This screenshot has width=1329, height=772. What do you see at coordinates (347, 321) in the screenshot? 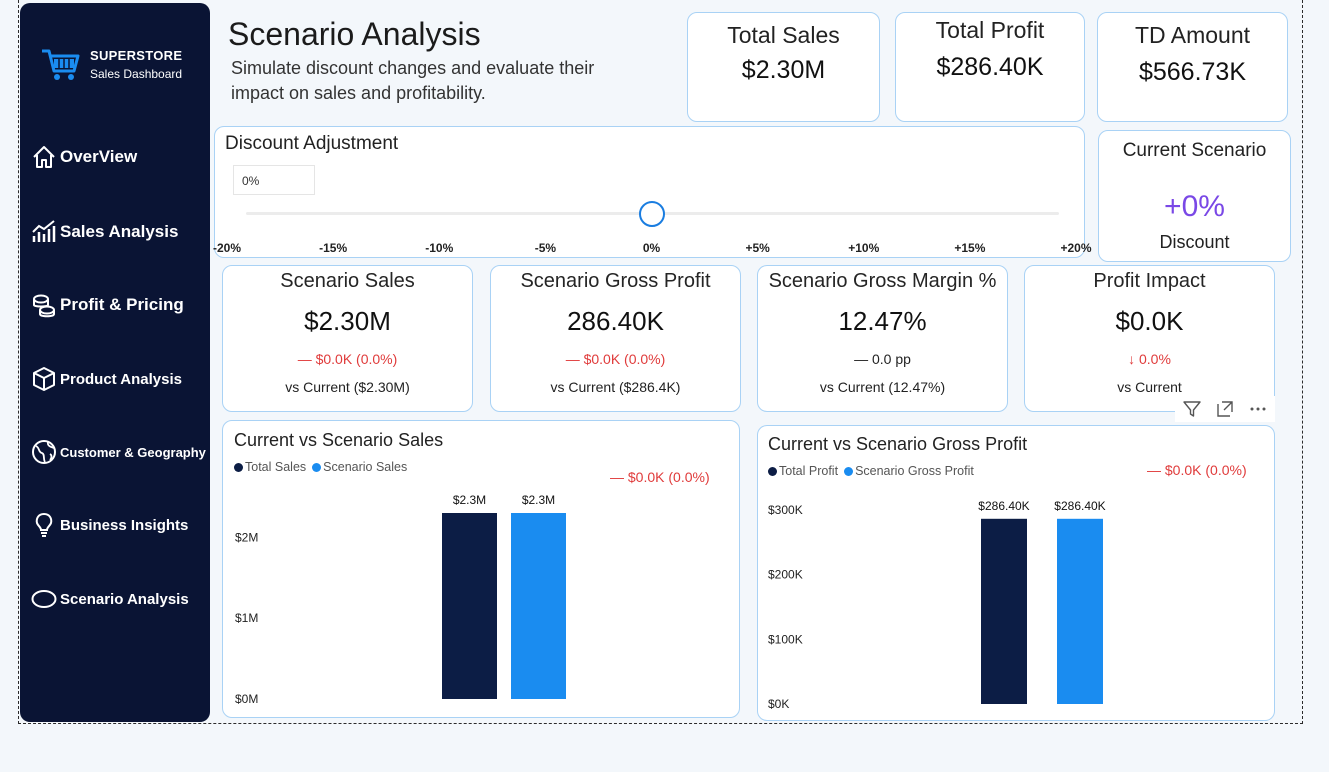
I see `card-value: $2.30M` at bounding box center [347, 321].